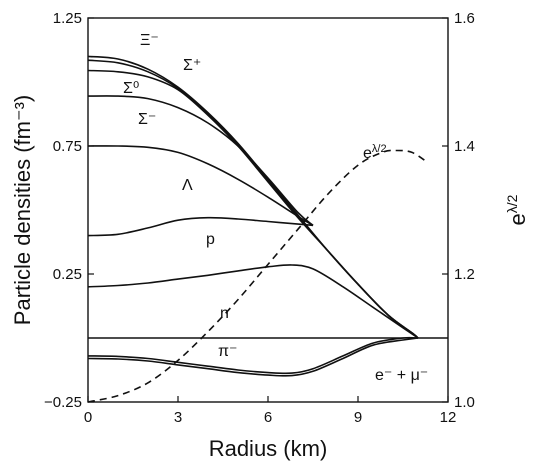 The image size is (534, 466). What do you see at coordinates (358, 417) in the screenshot?
I see `x-tick-label: 9` at bounding box center [358, 417].